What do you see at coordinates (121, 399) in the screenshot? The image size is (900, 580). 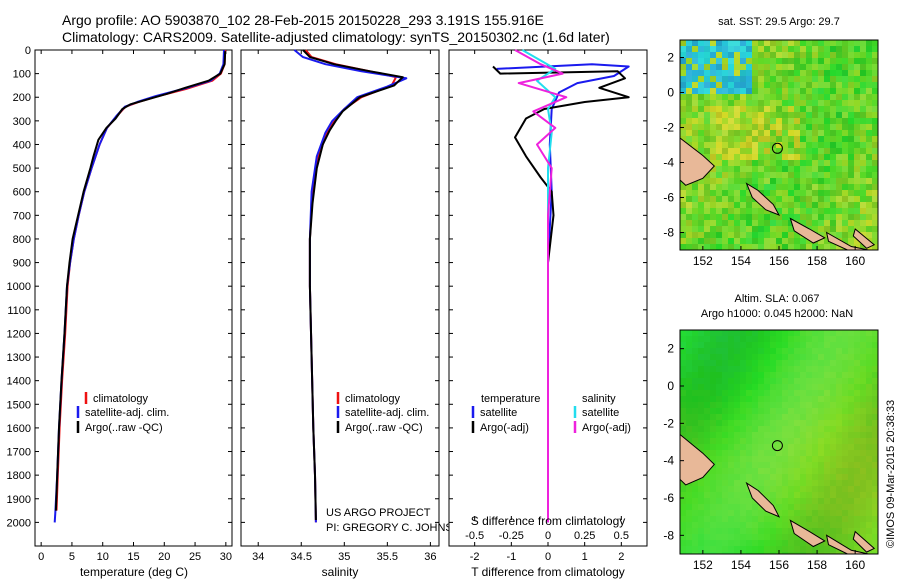 I see `legend-label-climatology: climatology` at bounding box center [121, 399].